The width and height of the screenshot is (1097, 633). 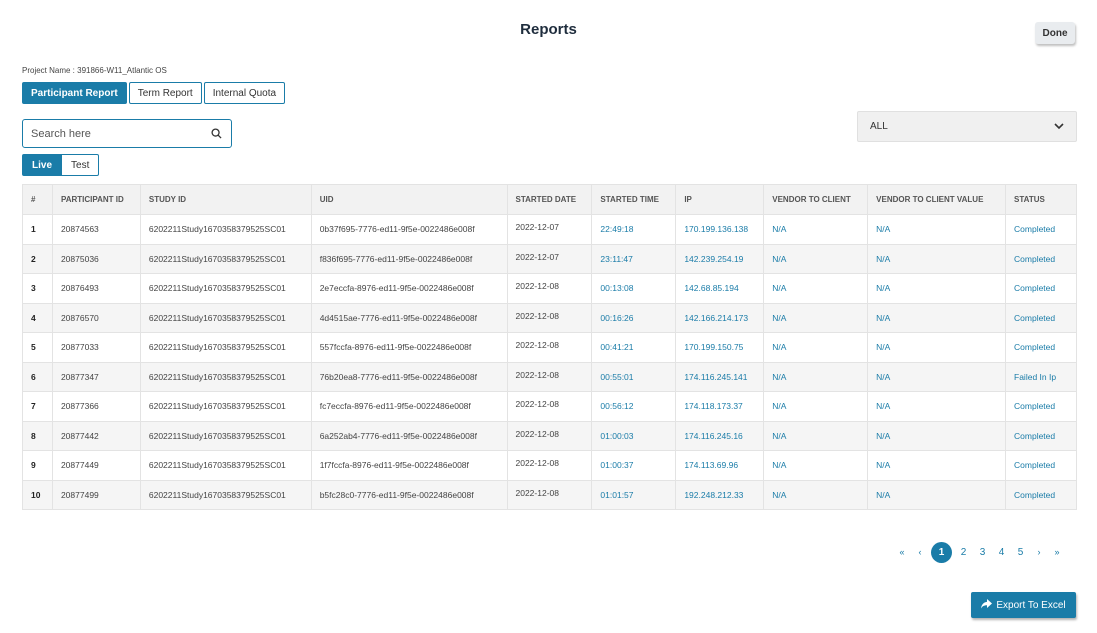 I want to click on participant-id-cell: 20877347, so click(x=96, y=376).